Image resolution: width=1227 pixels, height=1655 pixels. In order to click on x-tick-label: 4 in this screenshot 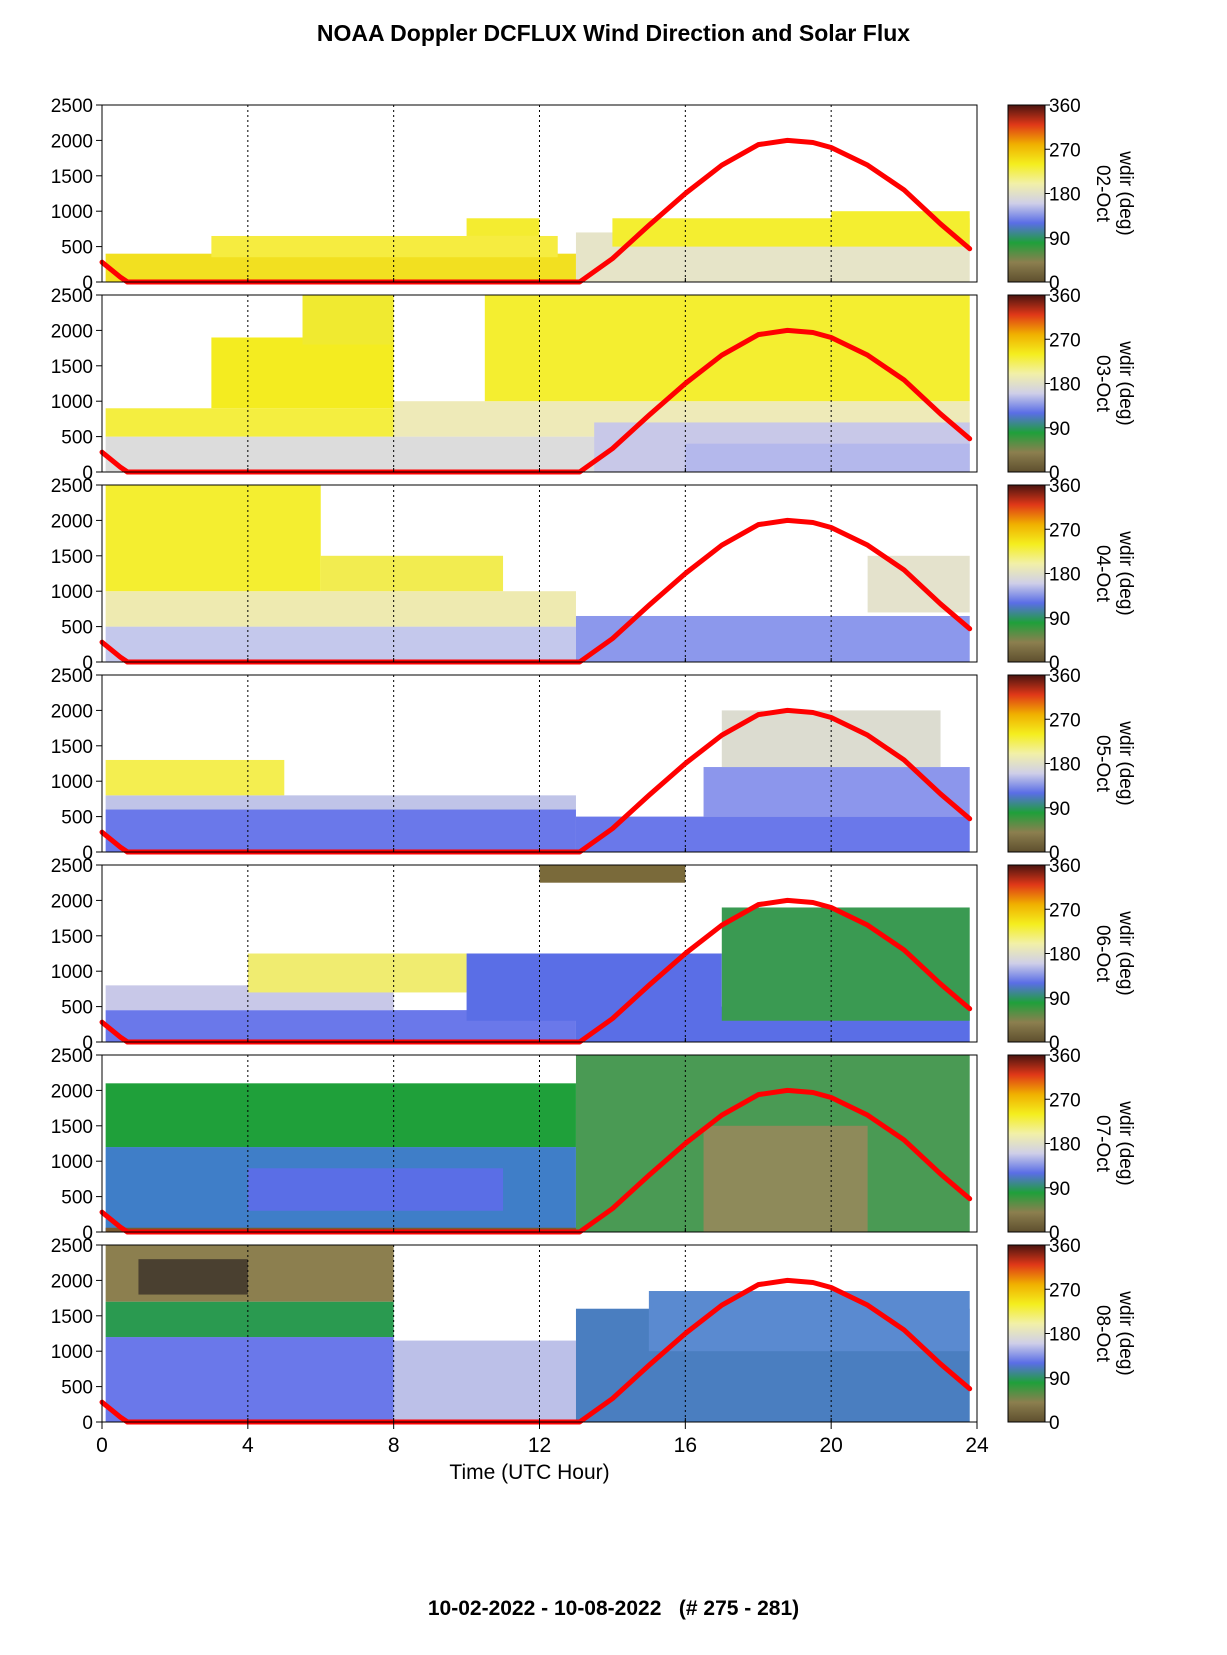, I will do `click(248, 1445)`.